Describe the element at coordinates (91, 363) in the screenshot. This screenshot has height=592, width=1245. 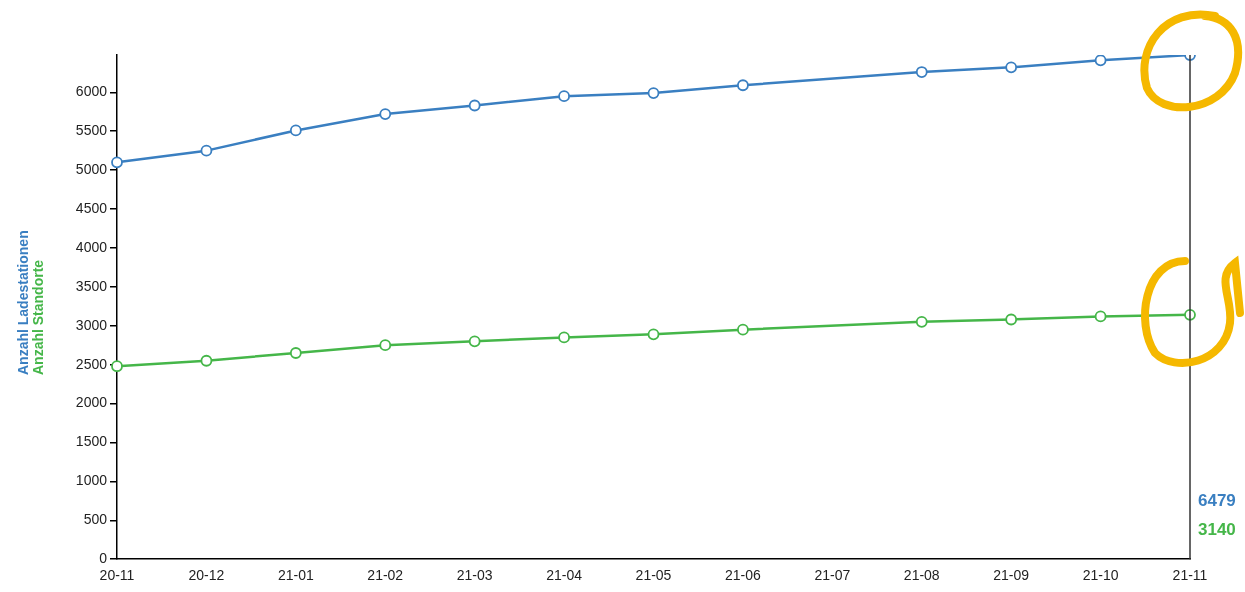
I see `y-tick-label: 2500` at that location.